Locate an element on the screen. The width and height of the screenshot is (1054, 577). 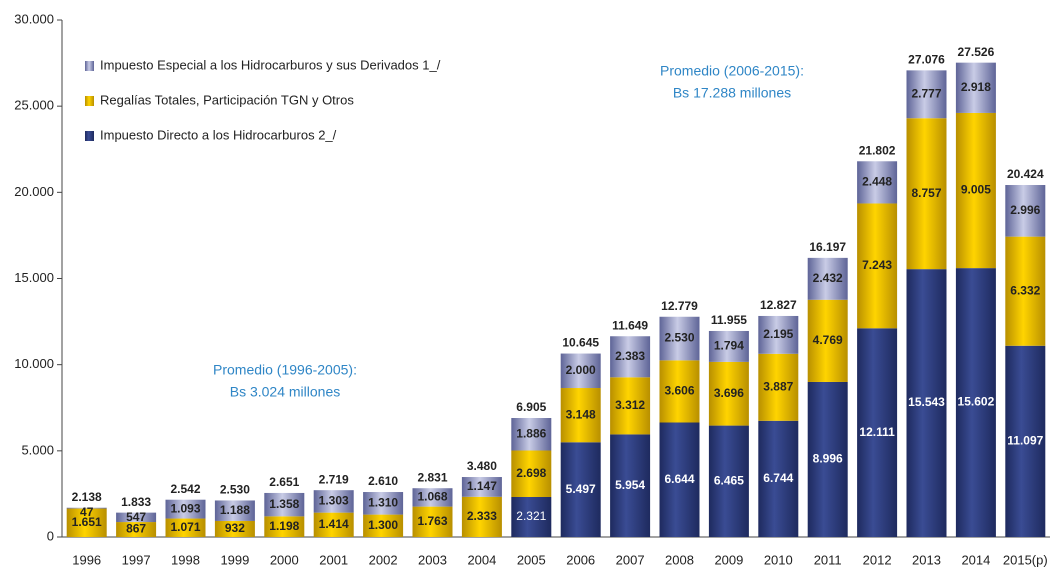
value-label: 1.300 is located at coordinates (383, 525).